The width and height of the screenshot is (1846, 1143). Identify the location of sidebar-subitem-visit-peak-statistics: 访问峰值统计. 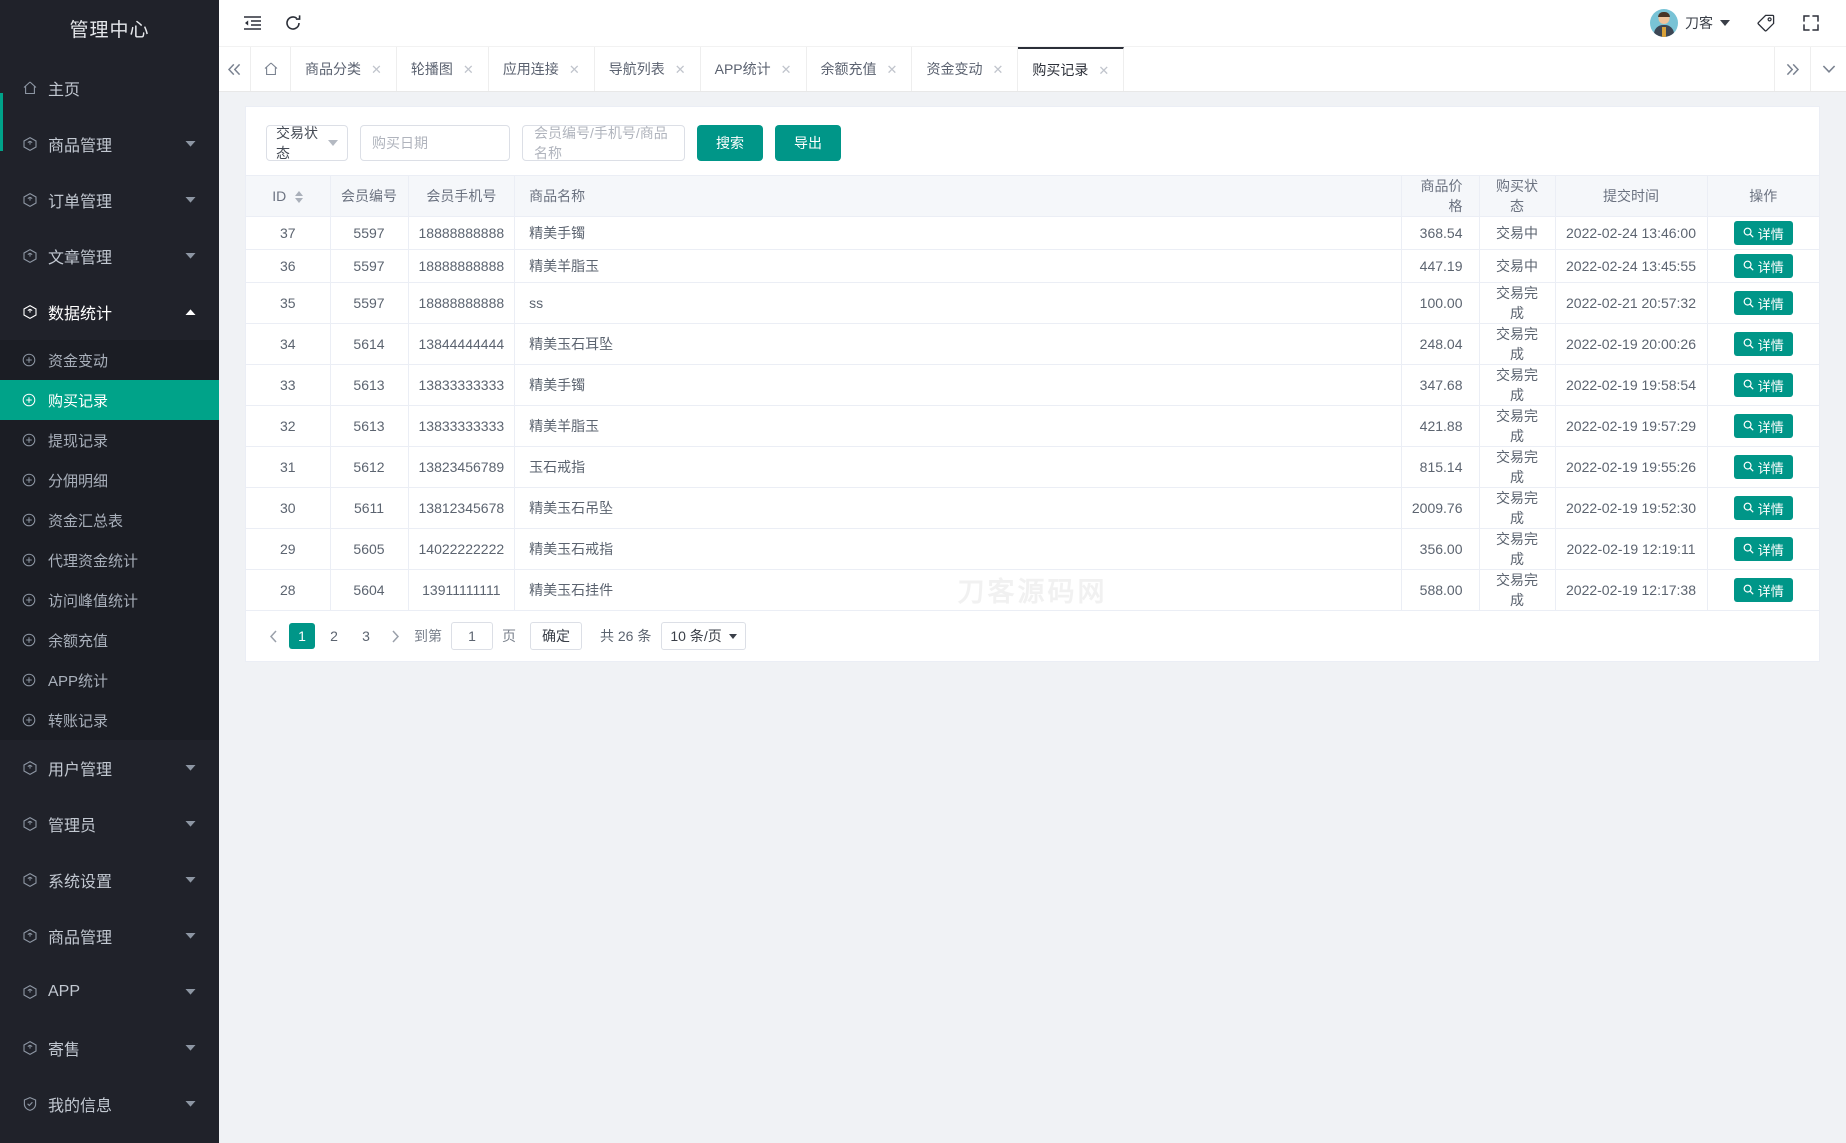
(109, 600).